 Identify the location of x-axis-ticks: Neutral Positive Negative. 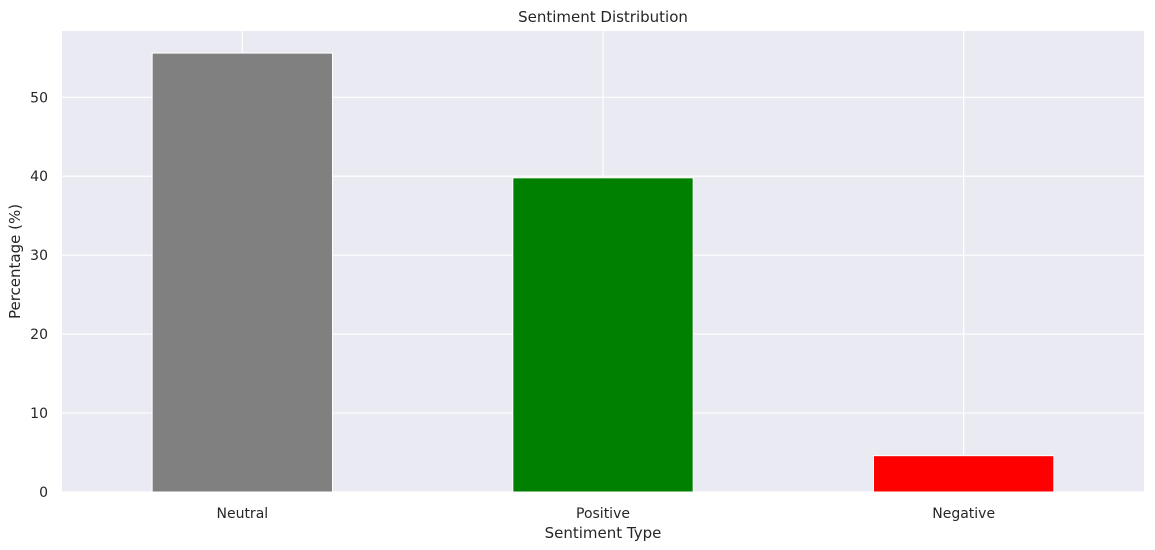
(605, 514).